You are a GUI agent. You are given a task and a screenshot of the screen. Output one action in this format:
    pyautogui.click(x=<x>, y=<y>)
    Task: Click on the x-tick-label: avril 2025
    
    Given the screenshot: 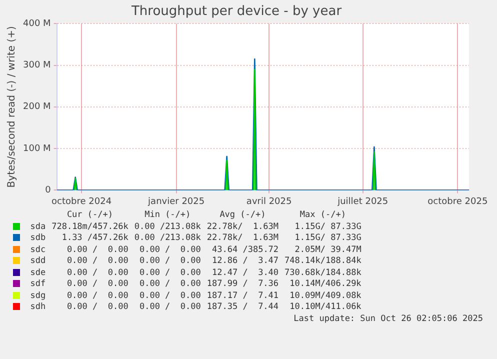 What is the action you would take?
    pyautogui.click(x=269, y=201)
    